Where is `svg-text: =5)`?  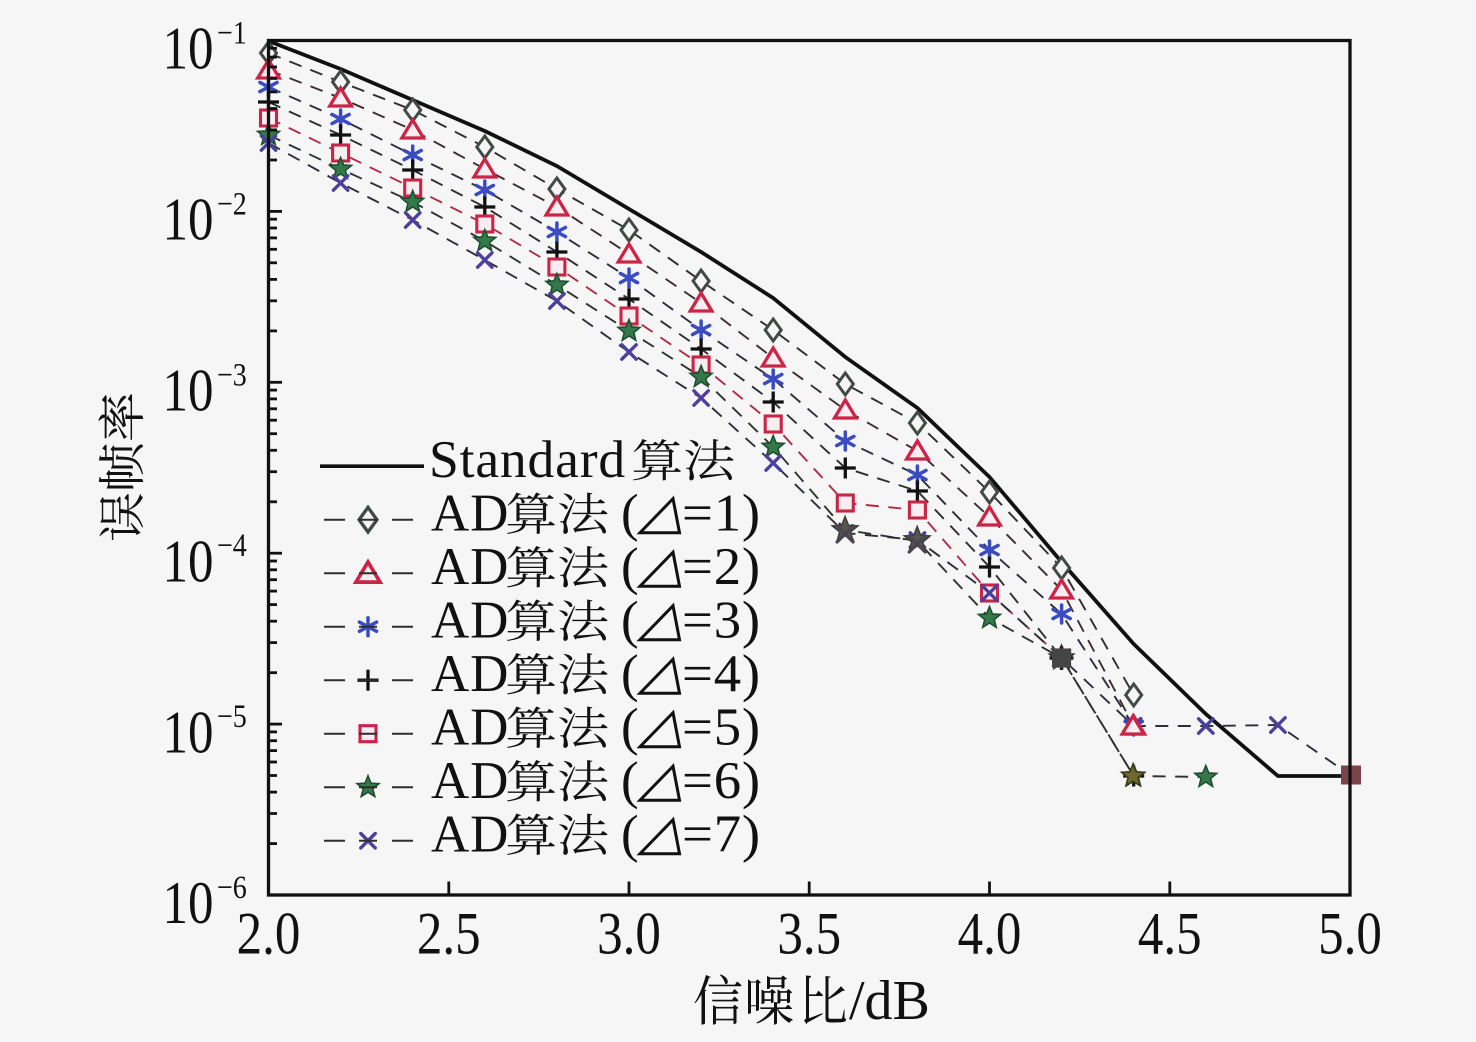 svg-text: =5) is located at coordinates (721, 728).